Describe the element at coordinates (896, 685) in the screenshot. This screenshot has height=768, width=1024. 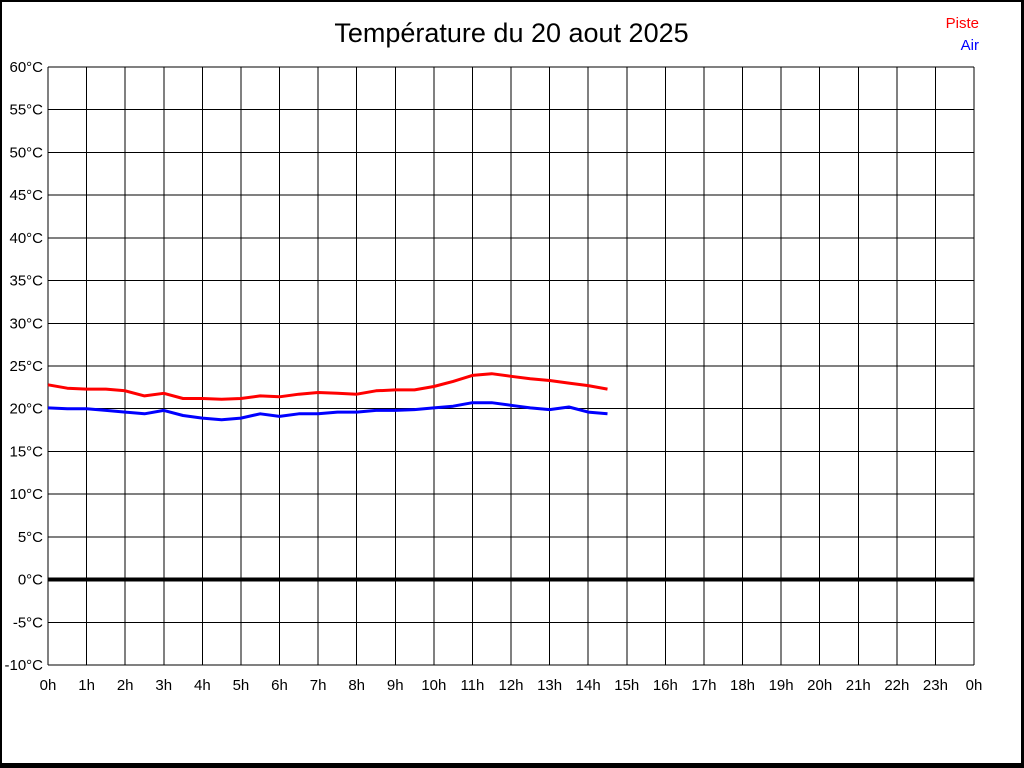
I see `x-tick-label: 22h` at that location.